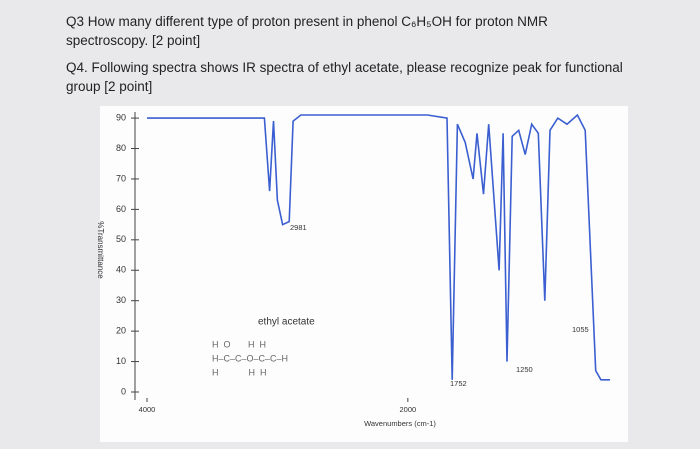 This screenshot has height=449, width=700. I want to click on peak-label: 1055, so click(580, 329).